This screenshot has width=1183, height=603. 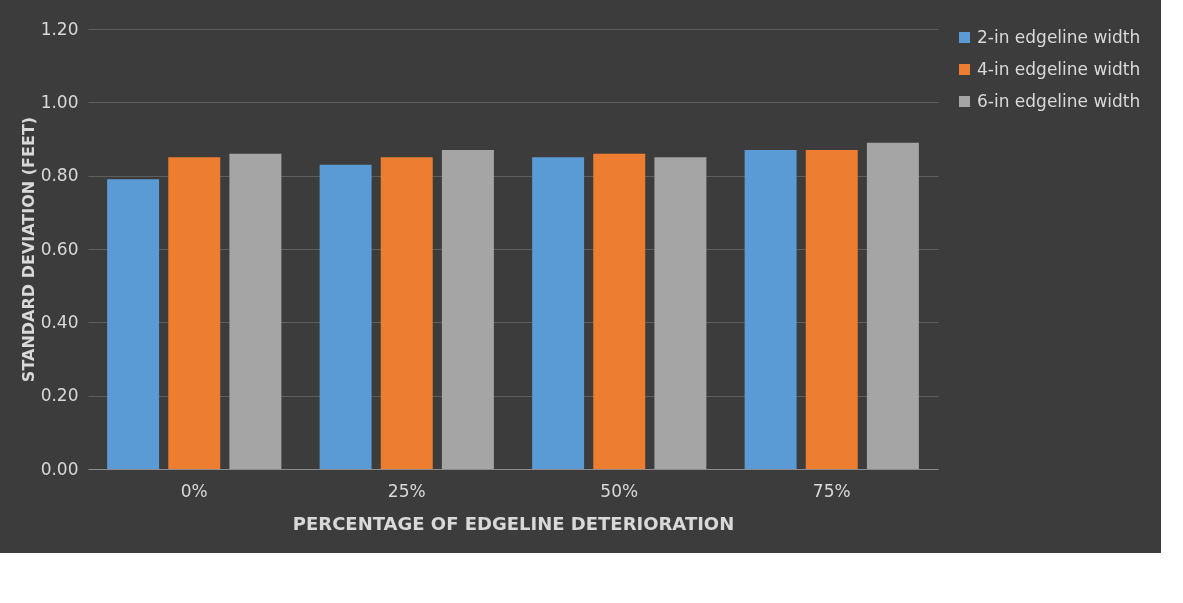 I want to click on x-tick-label: 50%, so click(x=619, y=490).